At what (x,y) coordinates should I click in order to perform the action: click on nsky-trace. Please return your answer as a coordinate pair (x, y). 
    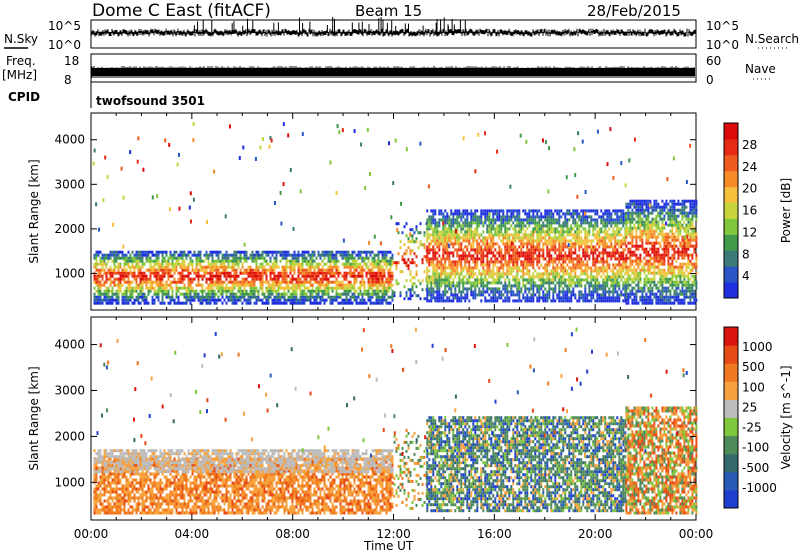
    Looking at the image, I should click on (393, 32).